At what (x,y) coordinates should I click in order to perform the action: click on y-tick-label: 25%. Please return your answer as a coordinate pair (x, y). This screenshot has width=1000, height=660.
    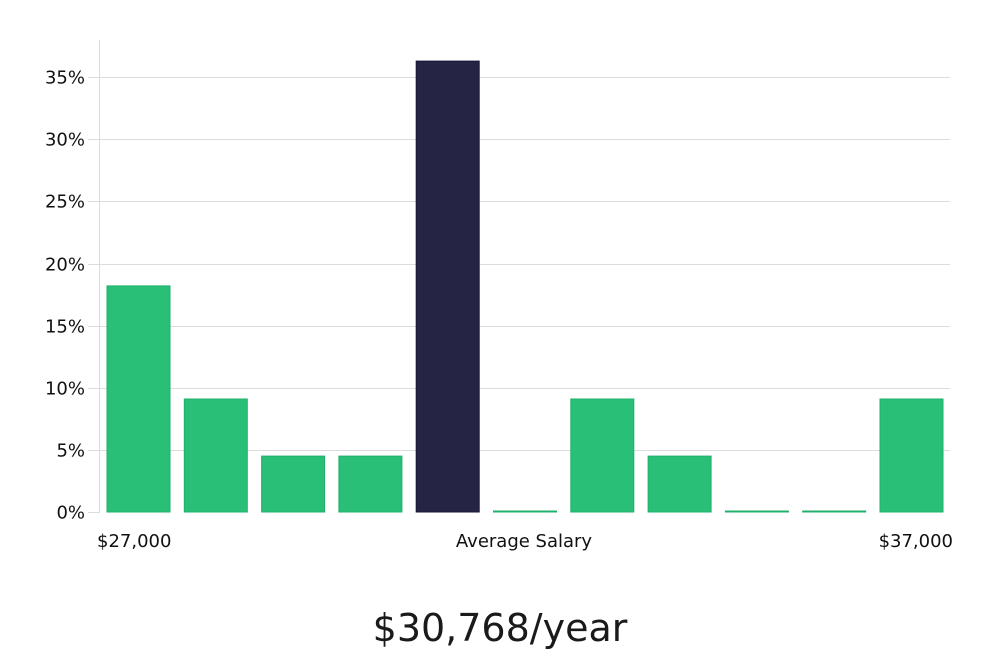
    Looking at the image, I should click on (65, 202).